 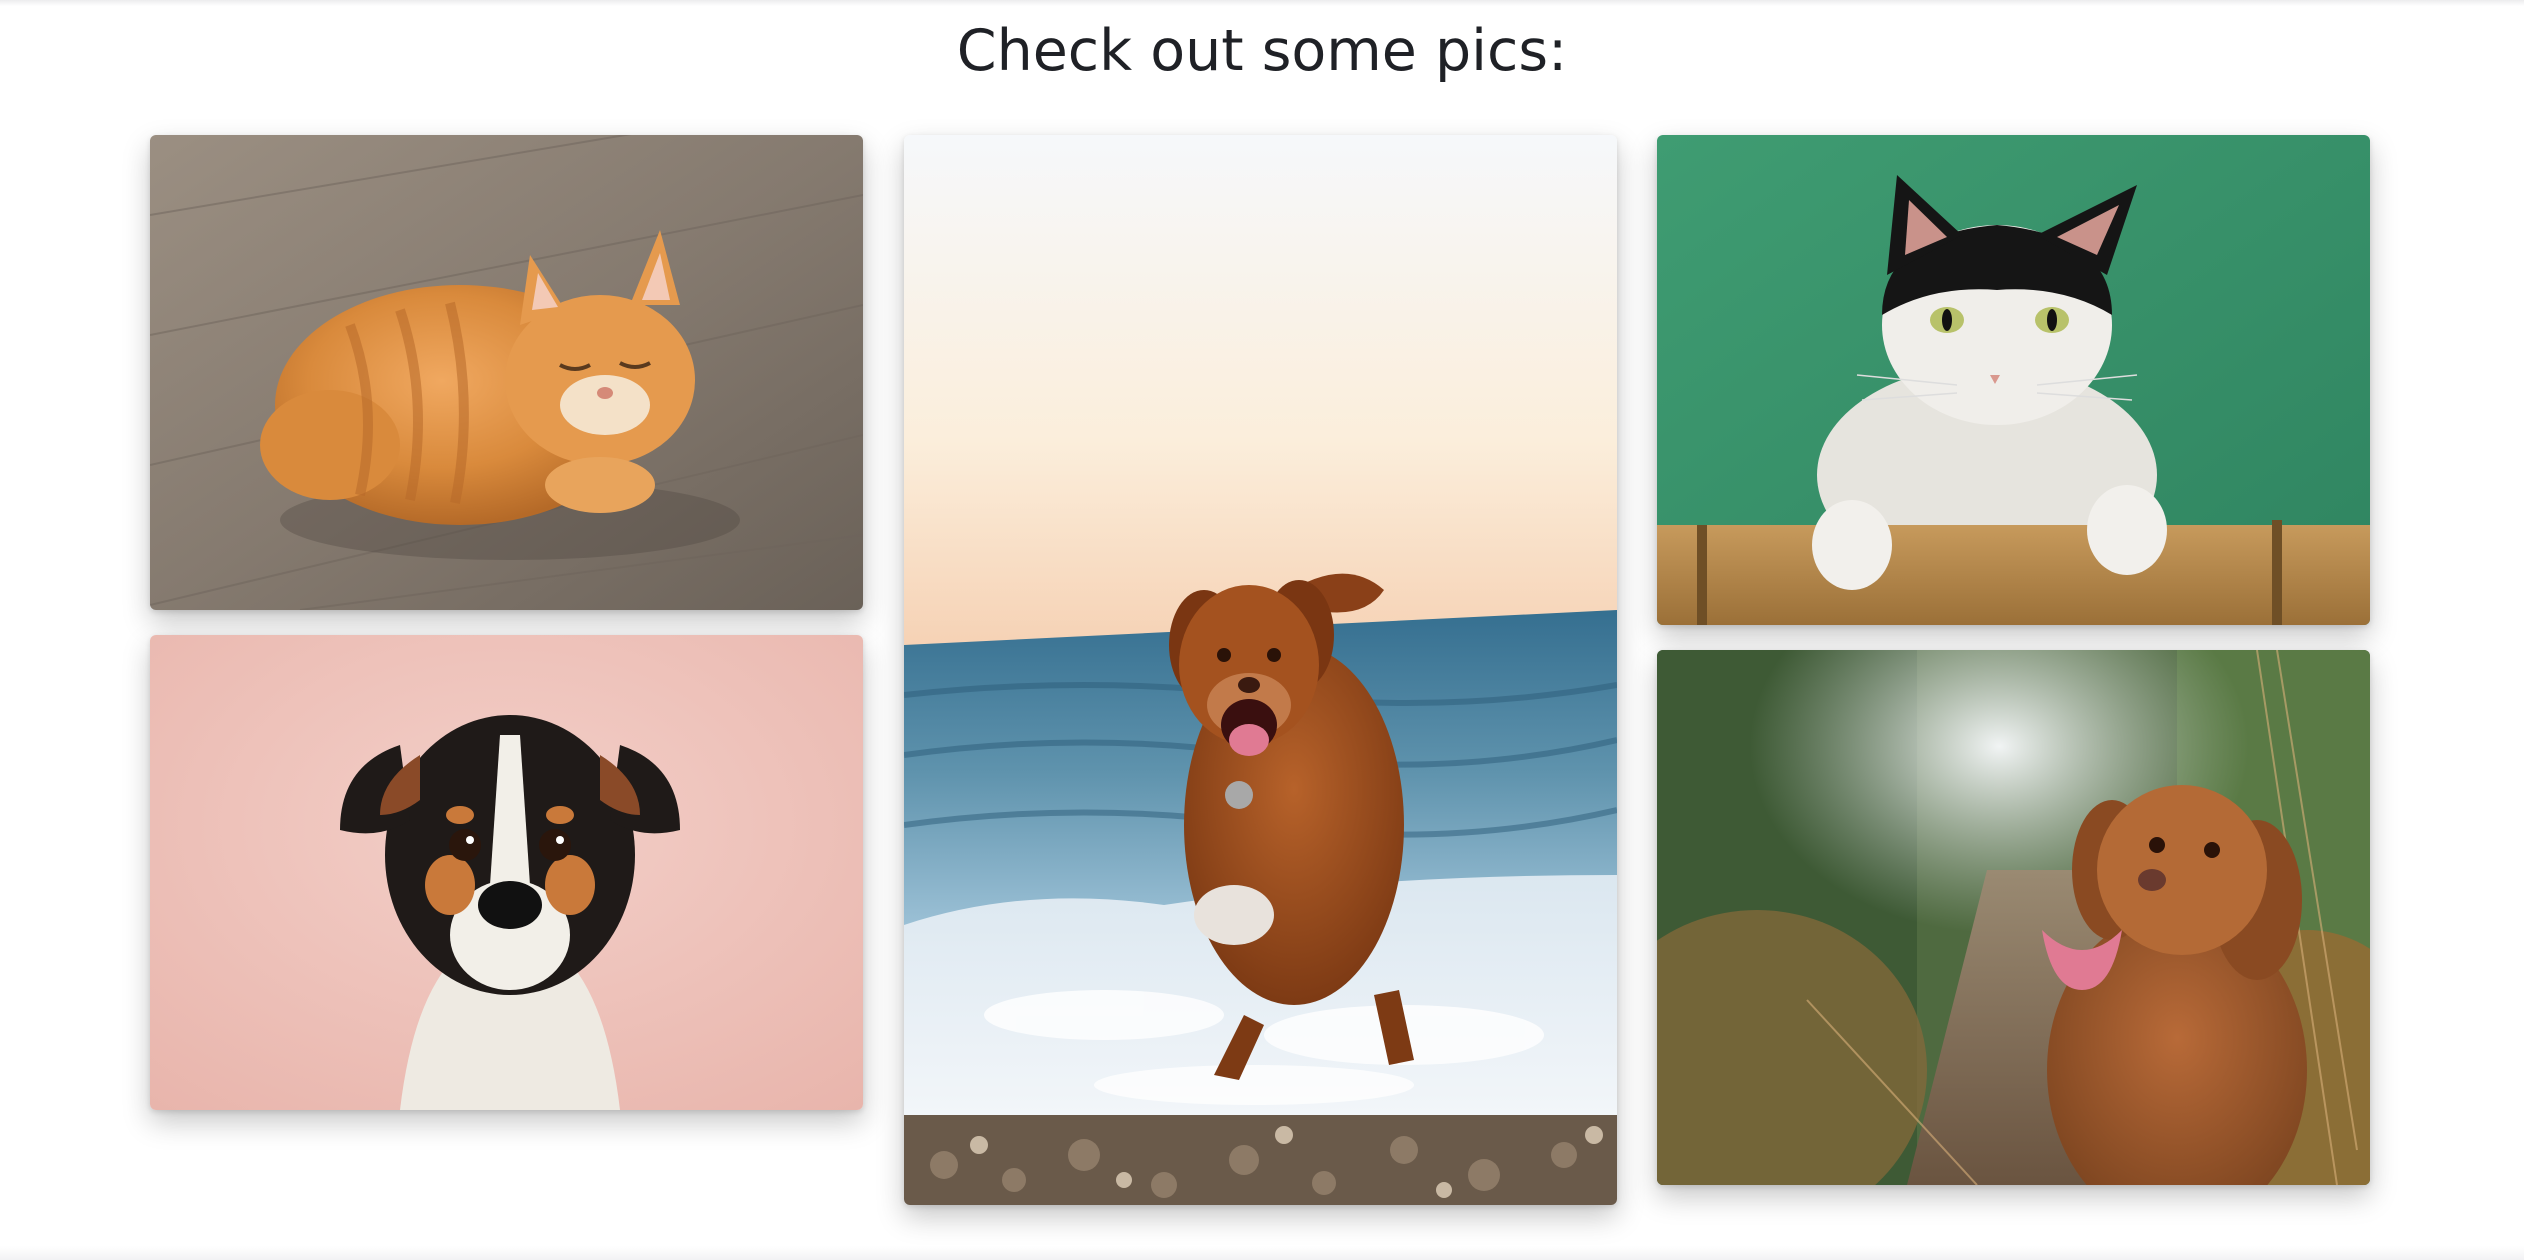 What do you see at coordinates (1262, 51) in the screenshot?
I see `page-heading: Check out some pics:` at bounding box center [1262, 51].